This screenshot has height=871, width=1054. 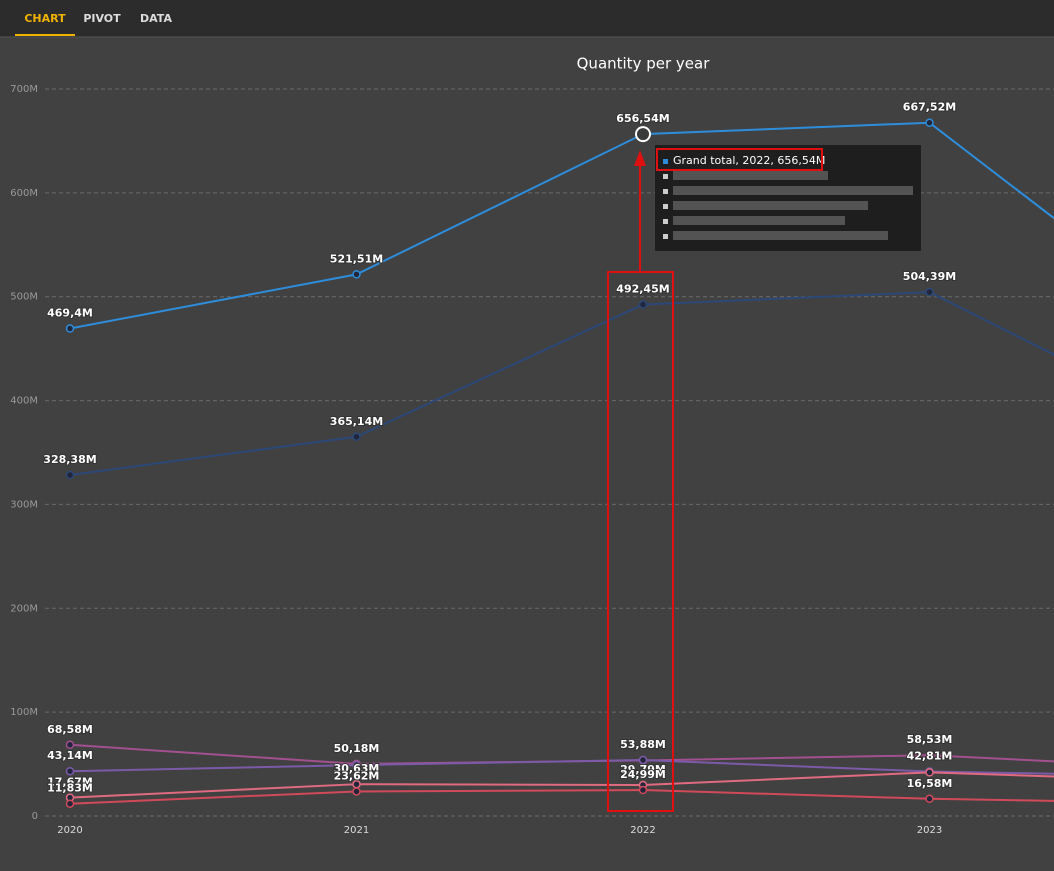 I want to click on data-label: 53,88M, so click(x=643, y=744).